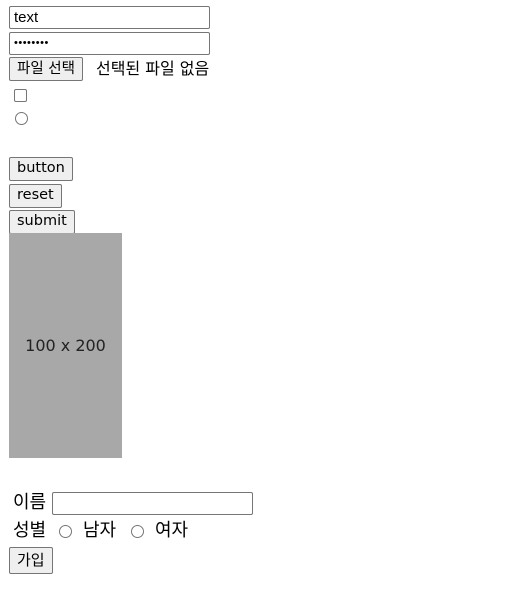 The image size is (530, 595). Describe the element at coordinates (46, 69) in the screenshot. I see `file-choose-button: 파일 선택` at that location.